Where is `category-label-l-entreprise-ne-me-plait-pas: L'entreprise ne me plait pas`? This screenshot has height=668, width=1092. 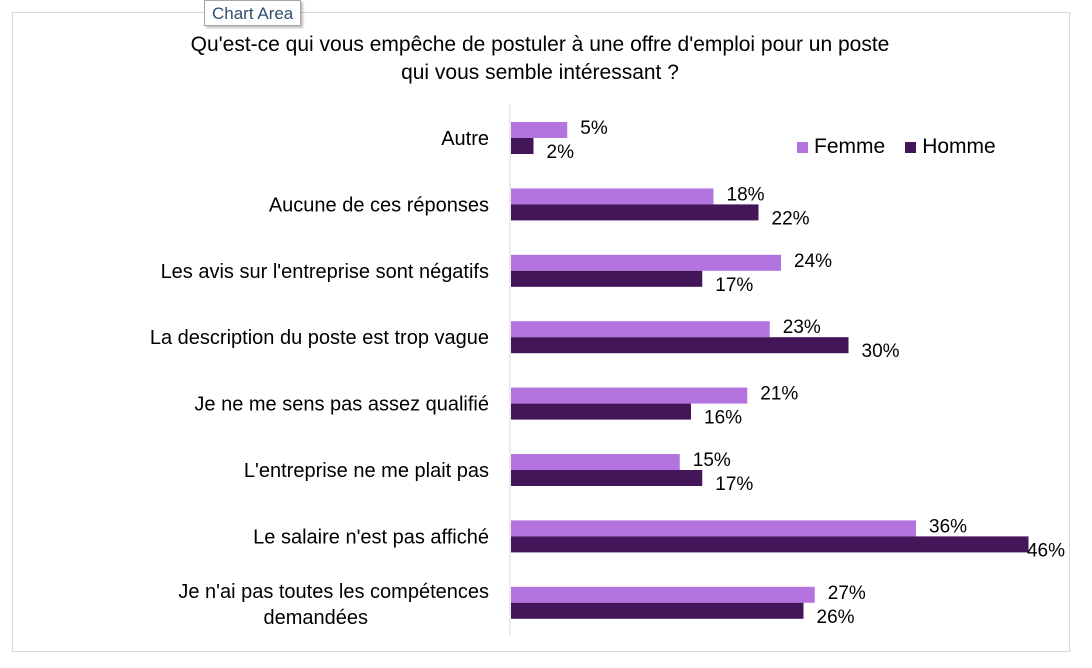
category-label-l-entreprise-ne-me-plait-pas: L'entreprise ne me plait pas is located at coordinates (366, 471).